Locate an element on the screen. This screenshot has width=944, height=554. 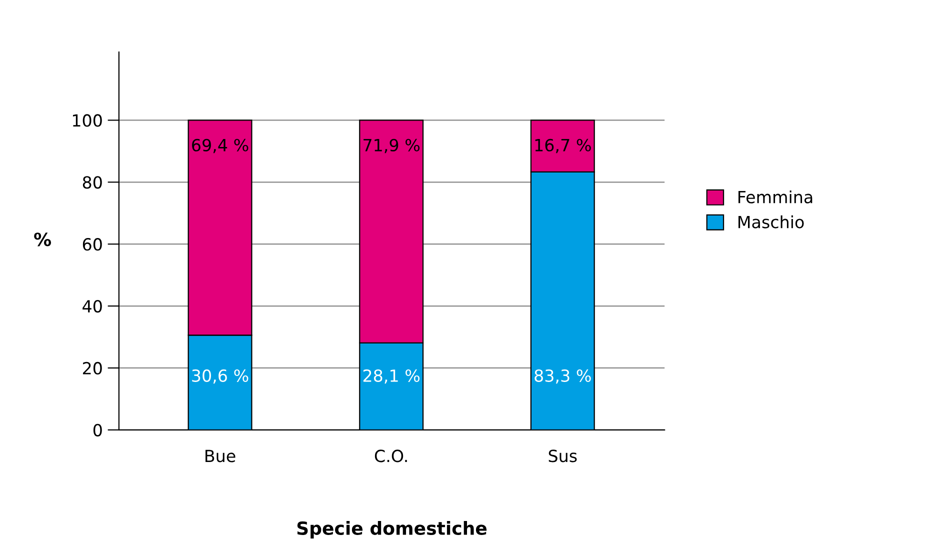
y-tick-label: 20 is located at coordinates (92, 368).